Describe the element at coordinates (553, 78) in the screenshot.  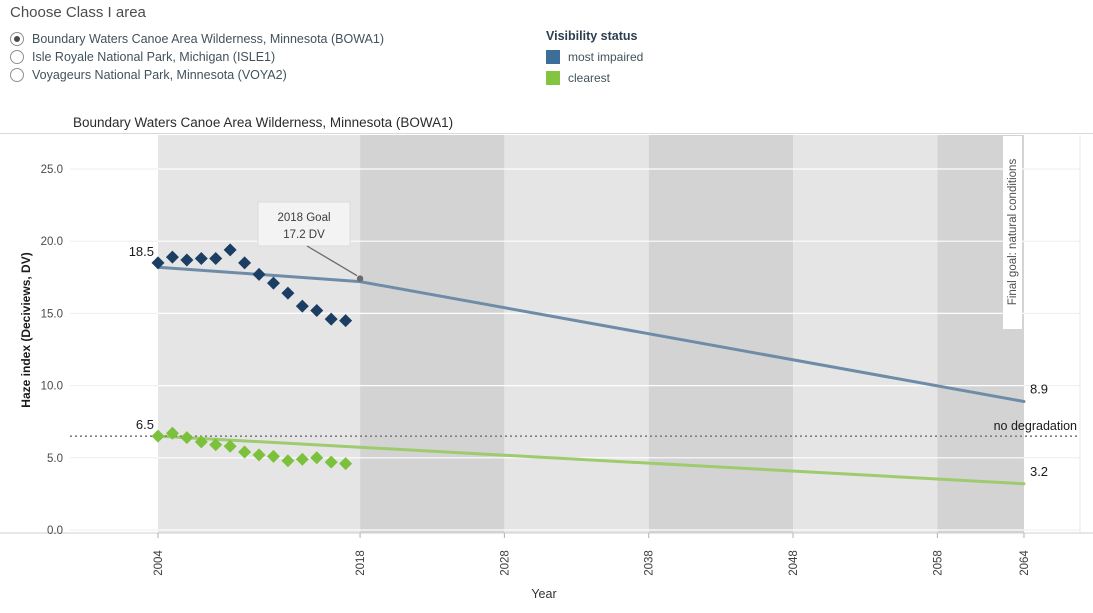
I see `legend-swatch-clearest` at that location.